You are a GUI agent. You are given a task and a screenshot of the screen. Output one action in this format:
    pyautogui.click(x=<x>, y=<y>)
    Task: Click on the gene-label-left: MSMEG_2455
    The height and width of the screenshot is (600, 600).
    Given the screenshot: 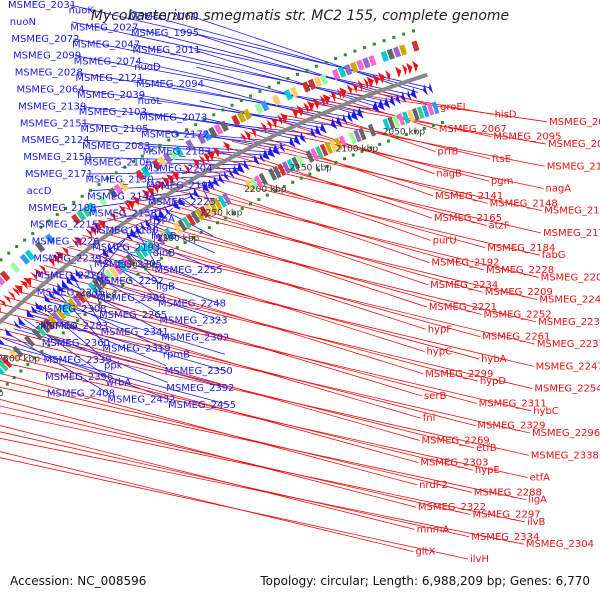 What is the action you would take?
    pyautogui.click(x=202, y=405)
    